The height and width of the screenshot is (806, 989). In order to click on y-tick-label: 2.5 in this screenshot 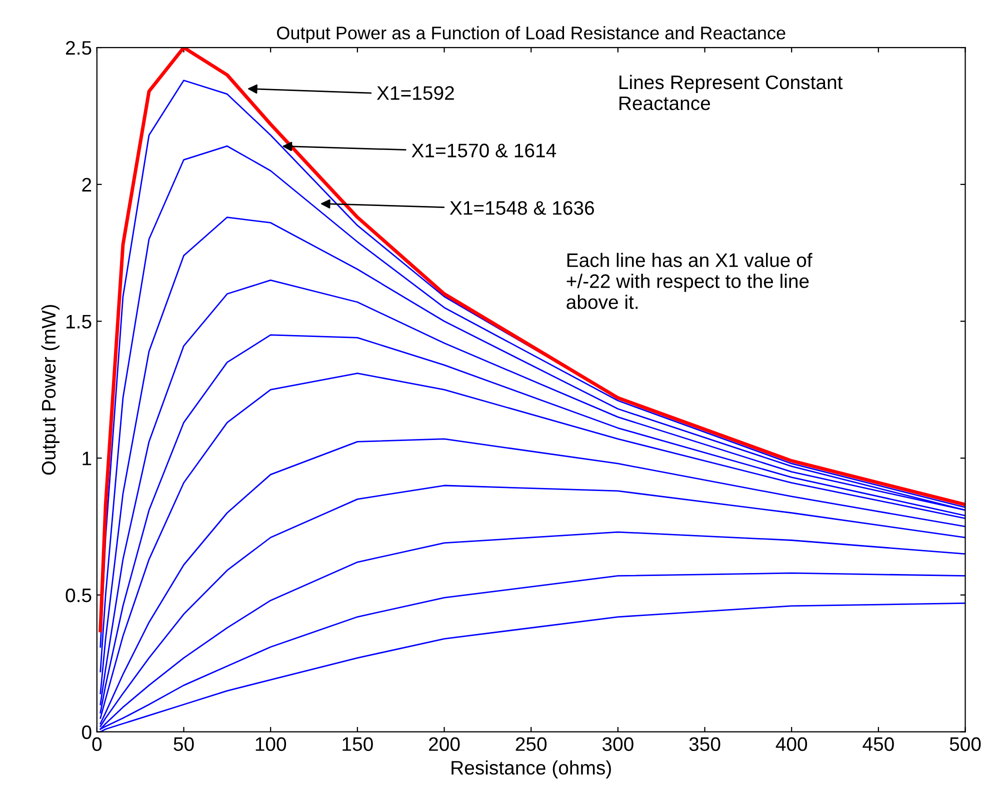, I will do `click(79, 48)`.